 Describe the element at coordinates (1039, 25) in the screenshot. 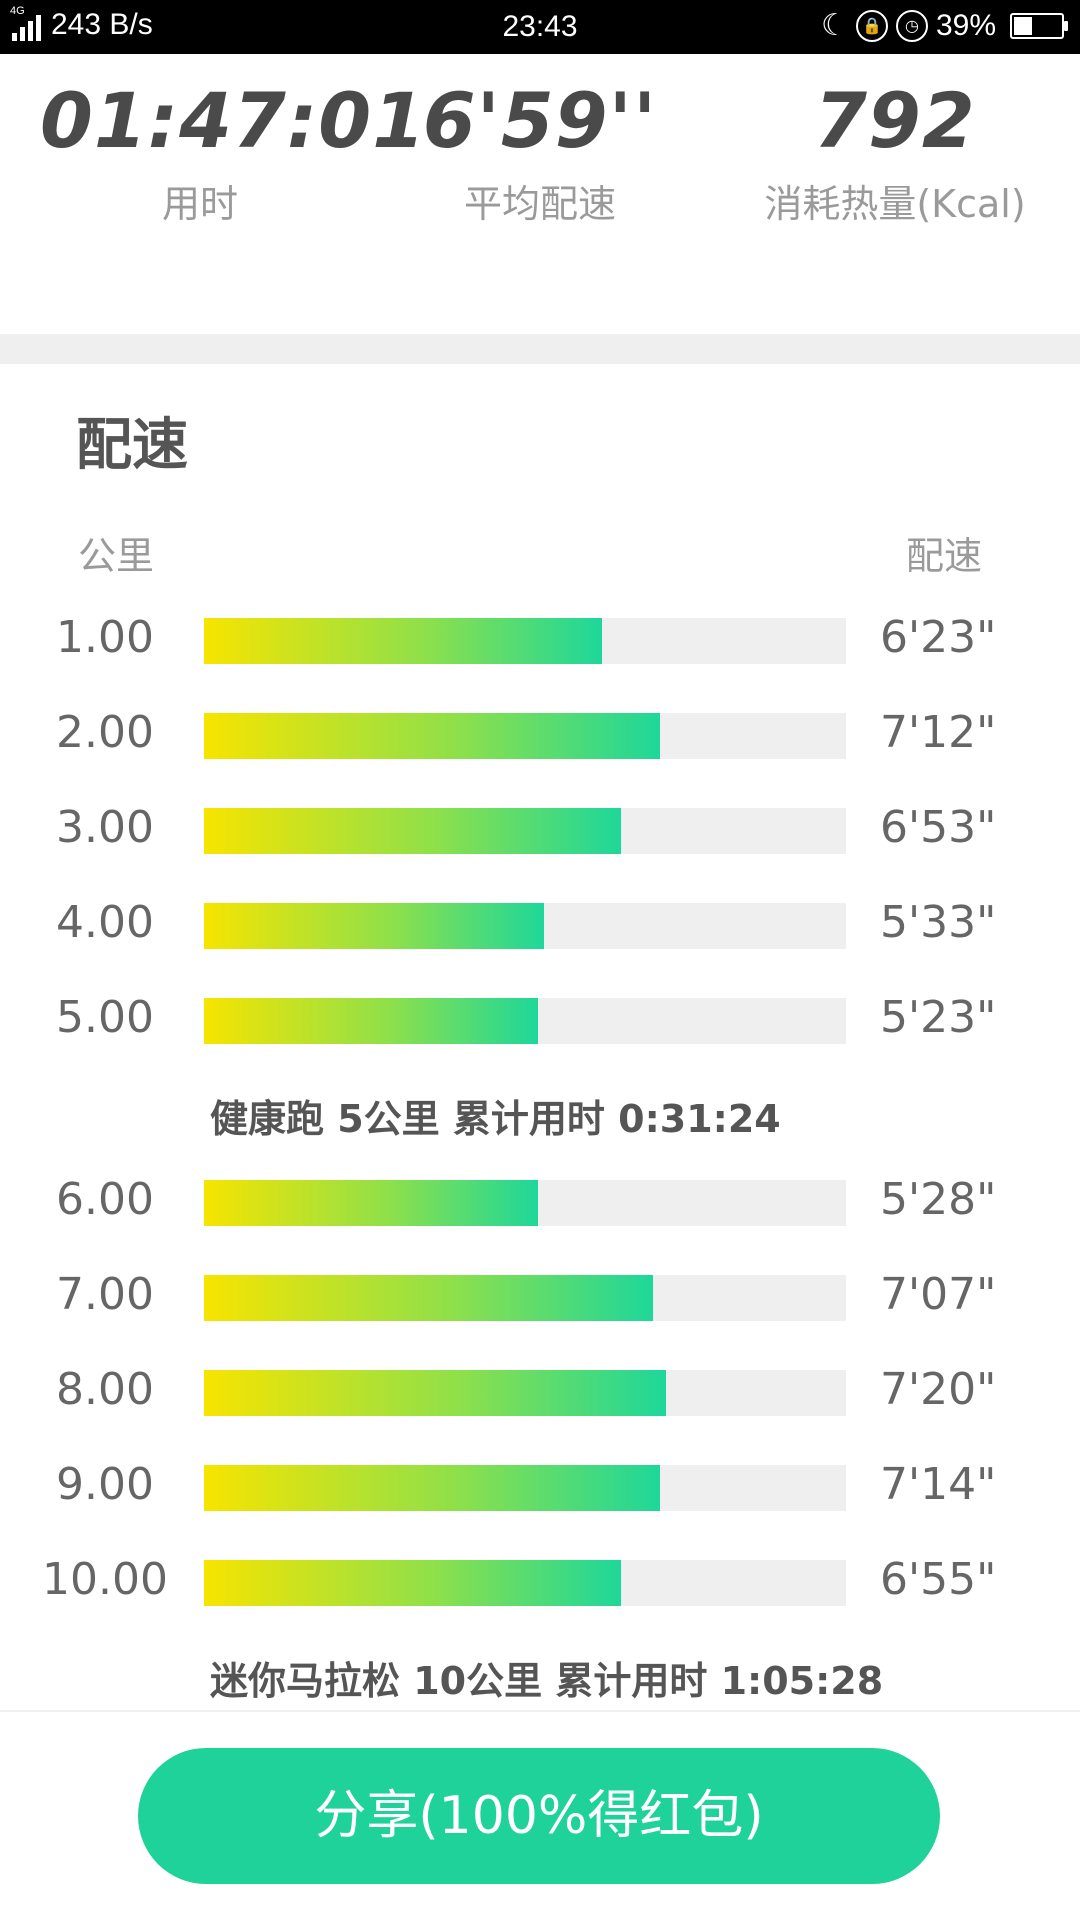

I see `battery-icon` at that location.